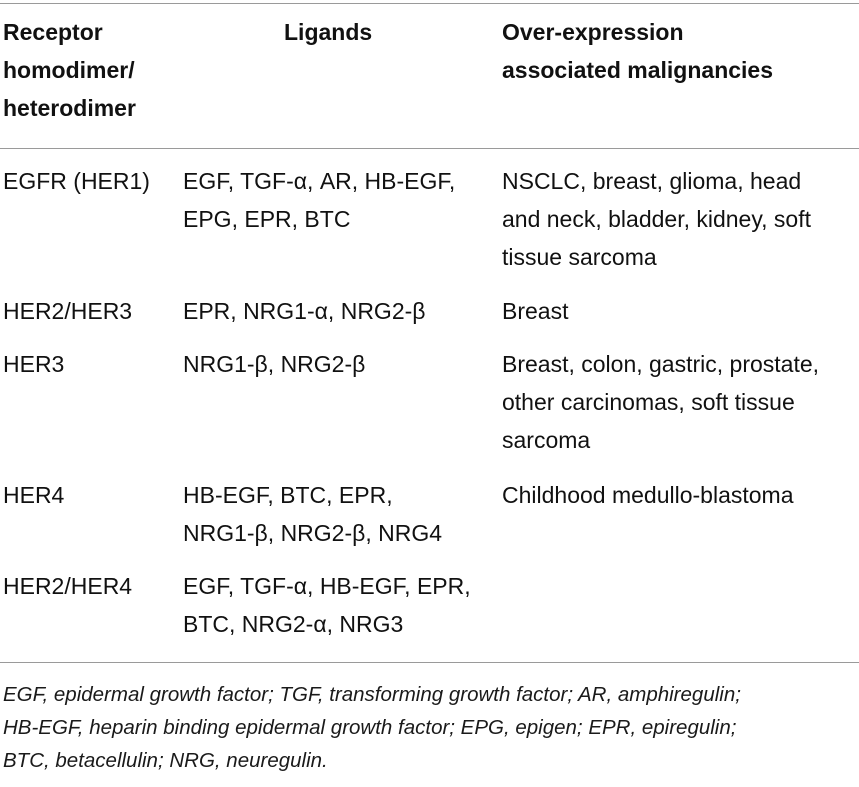  What do you see at coordinates (593, 32) in the screenshot?
I see `header-malignancies-line-1: Over-expression` at bounding box center [593, 32].